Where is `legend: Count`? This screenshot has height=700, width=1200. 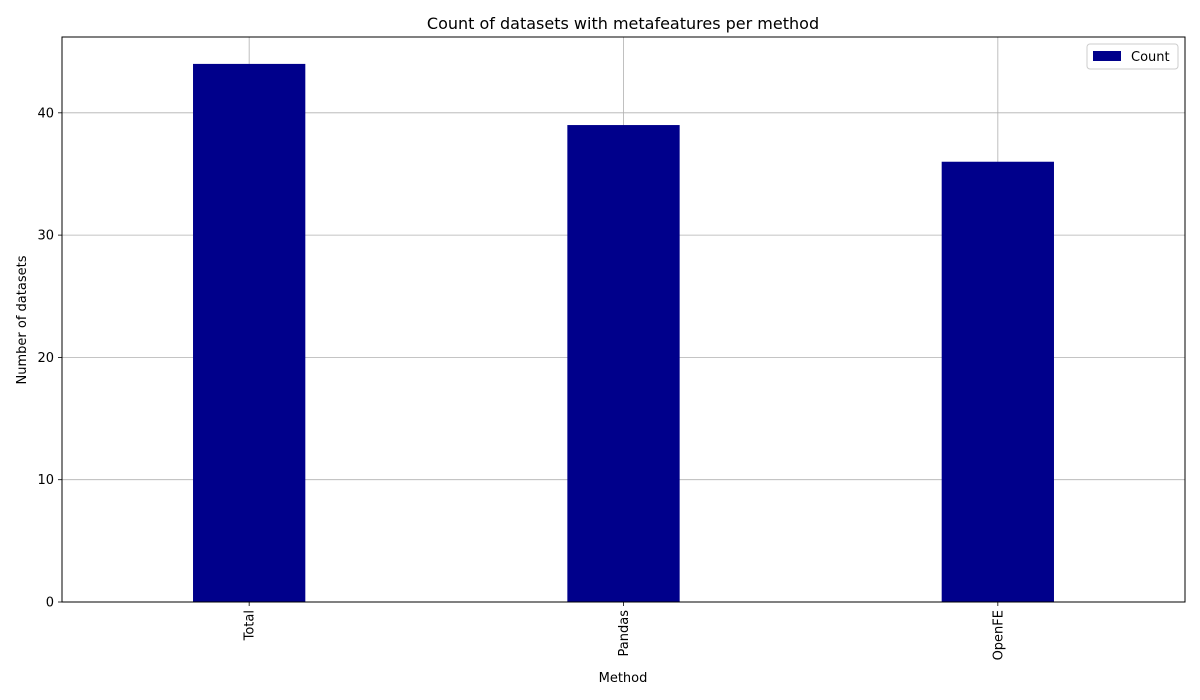
legend: Count is located at coordinates (1132, 56).